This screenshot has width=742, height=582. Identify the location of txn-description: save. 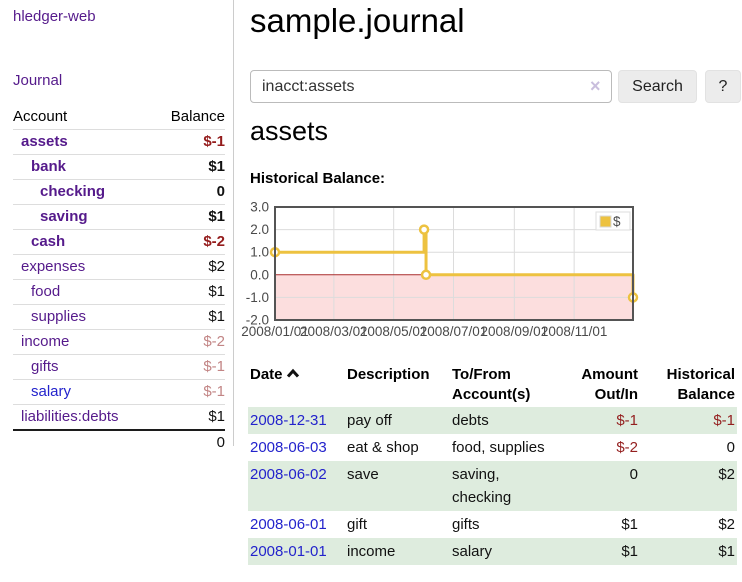
(363, 474).